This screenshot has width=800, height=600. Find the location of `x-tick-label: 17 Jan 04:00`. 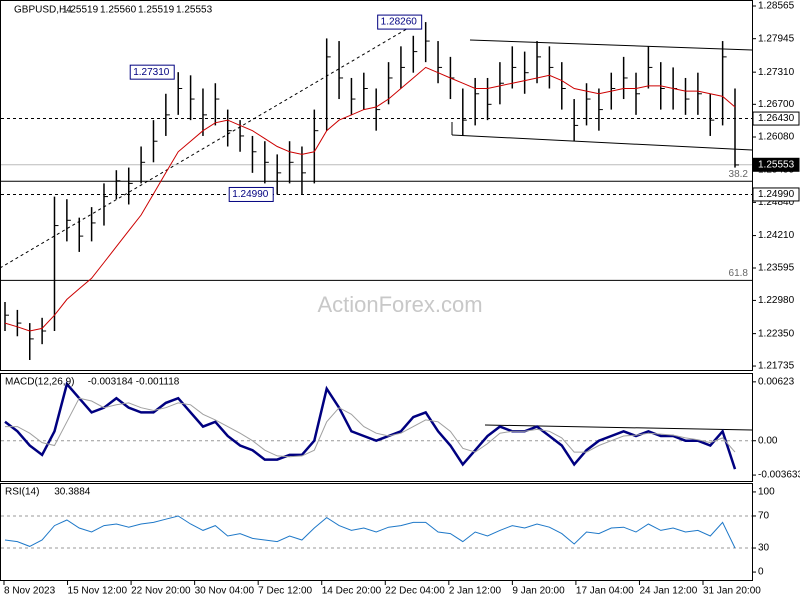

x-tick-label: 17 Jan 04:00 is located at coordinates (605, 591).